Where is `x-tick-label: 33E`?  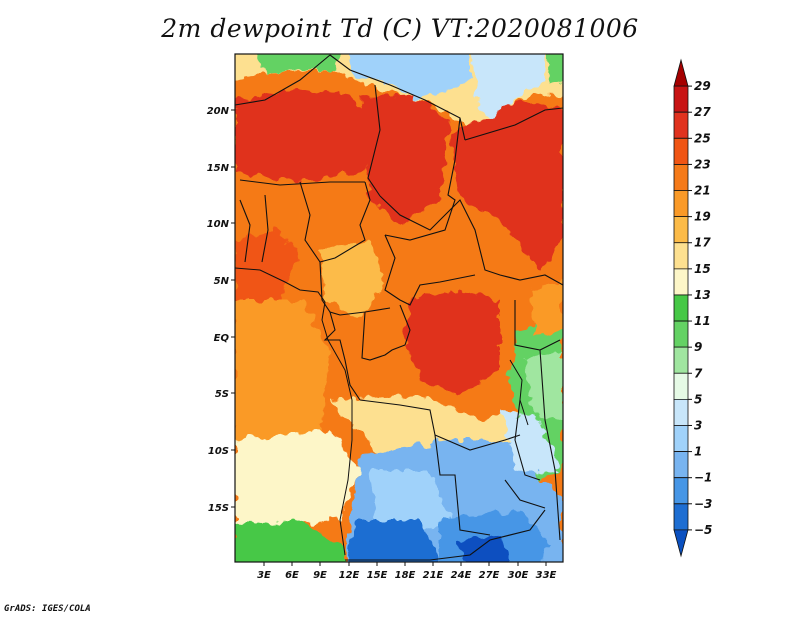 x-tick-label: 33E is located at coordinates (546, 575).